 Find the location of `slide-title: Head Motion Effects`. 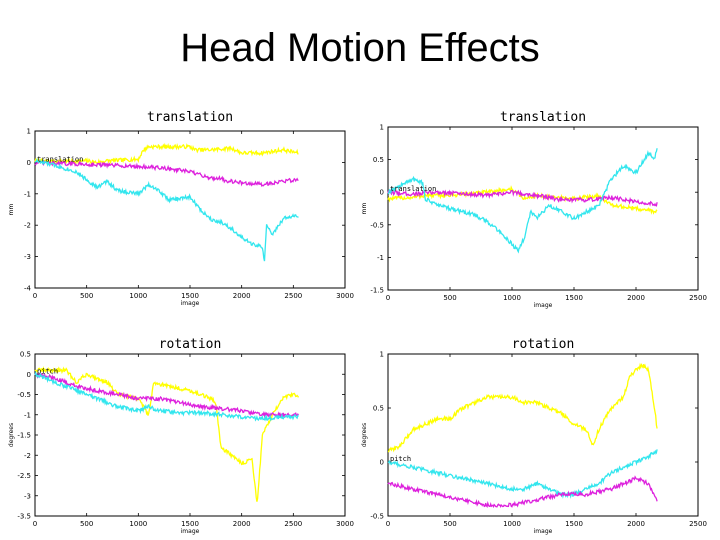

slide-title: Head Motion Effects is located at coordinates (360, 48).